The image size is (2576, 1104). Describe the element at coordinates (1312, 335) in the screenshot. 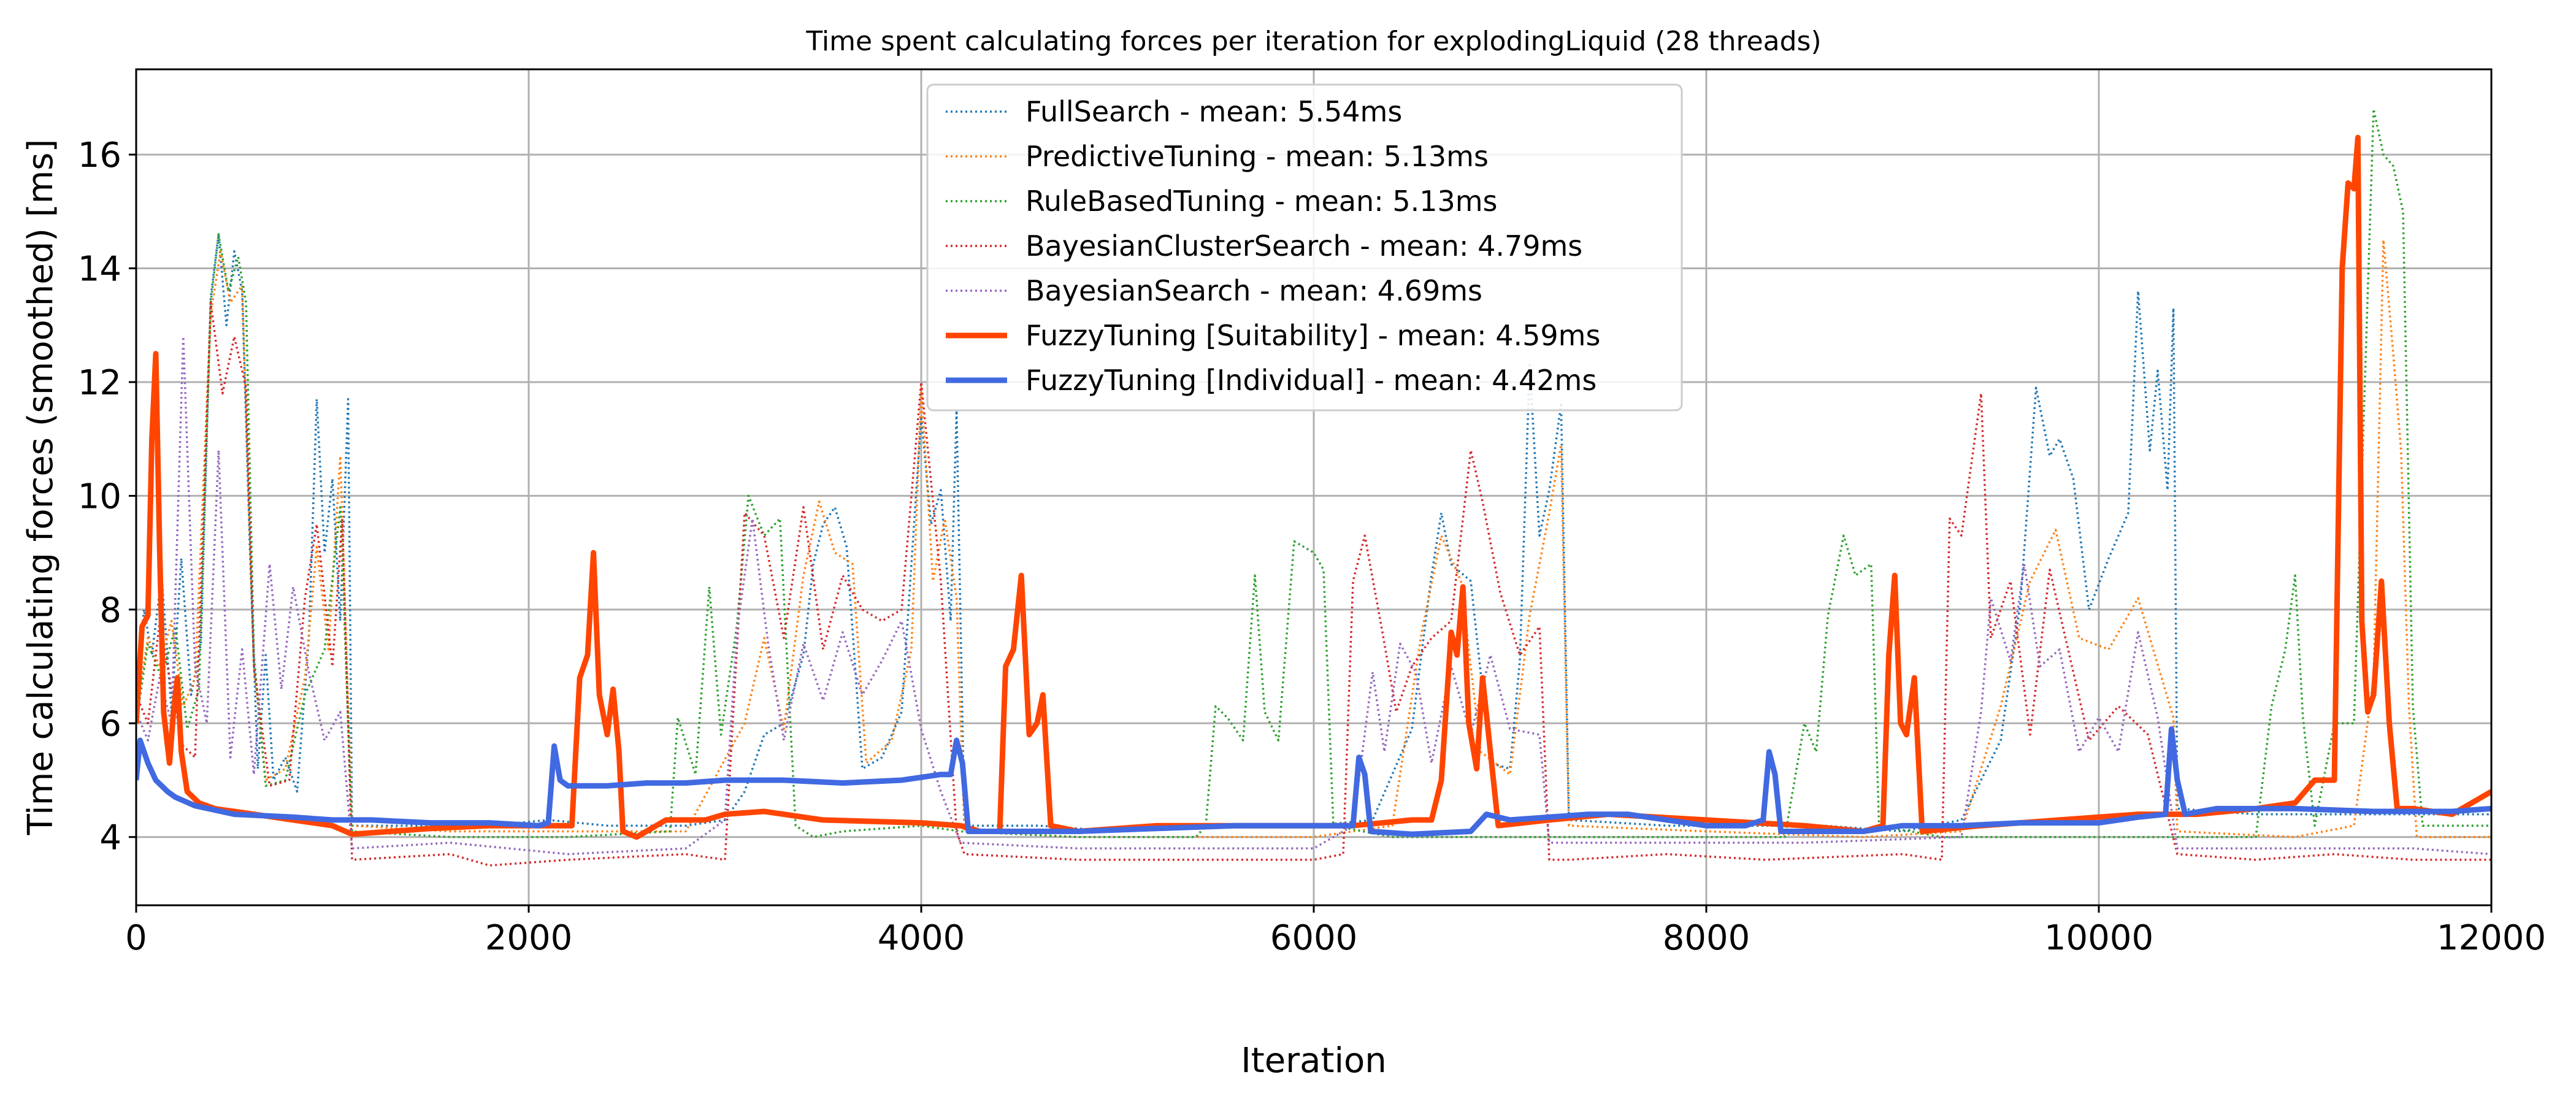

I see `legend-label: FuzzyTuning [Suitability] - mean: 4.59ms` at that location.